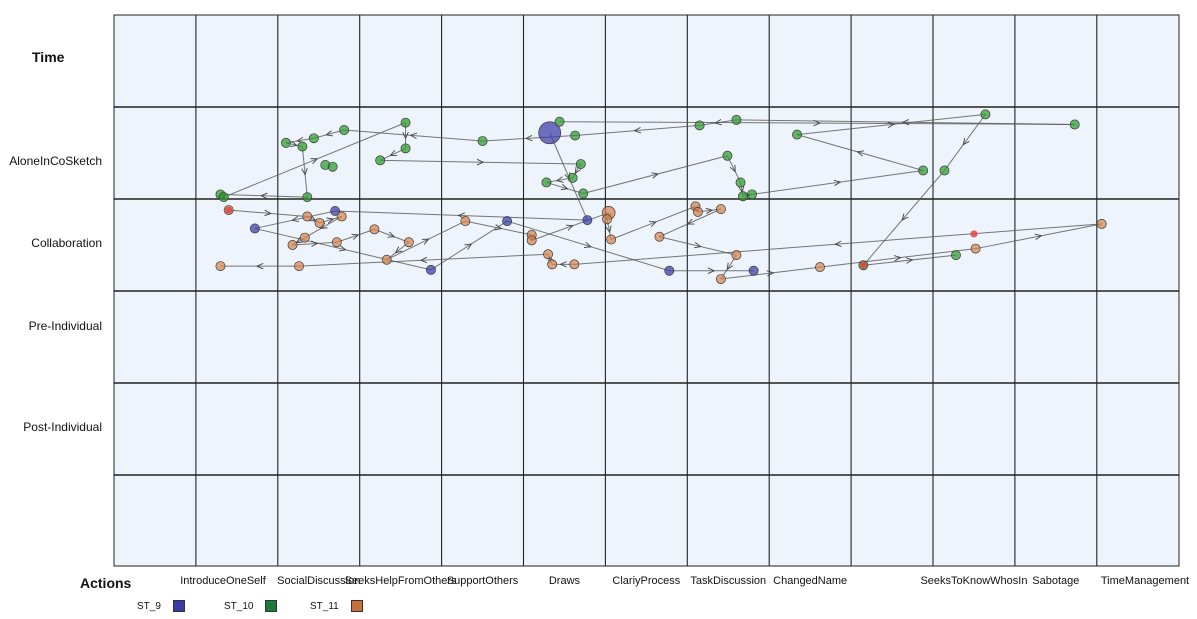  Describe the element at coordinates (149, 606) in the screenshot. I see `legend-label: ST_9` at that location.